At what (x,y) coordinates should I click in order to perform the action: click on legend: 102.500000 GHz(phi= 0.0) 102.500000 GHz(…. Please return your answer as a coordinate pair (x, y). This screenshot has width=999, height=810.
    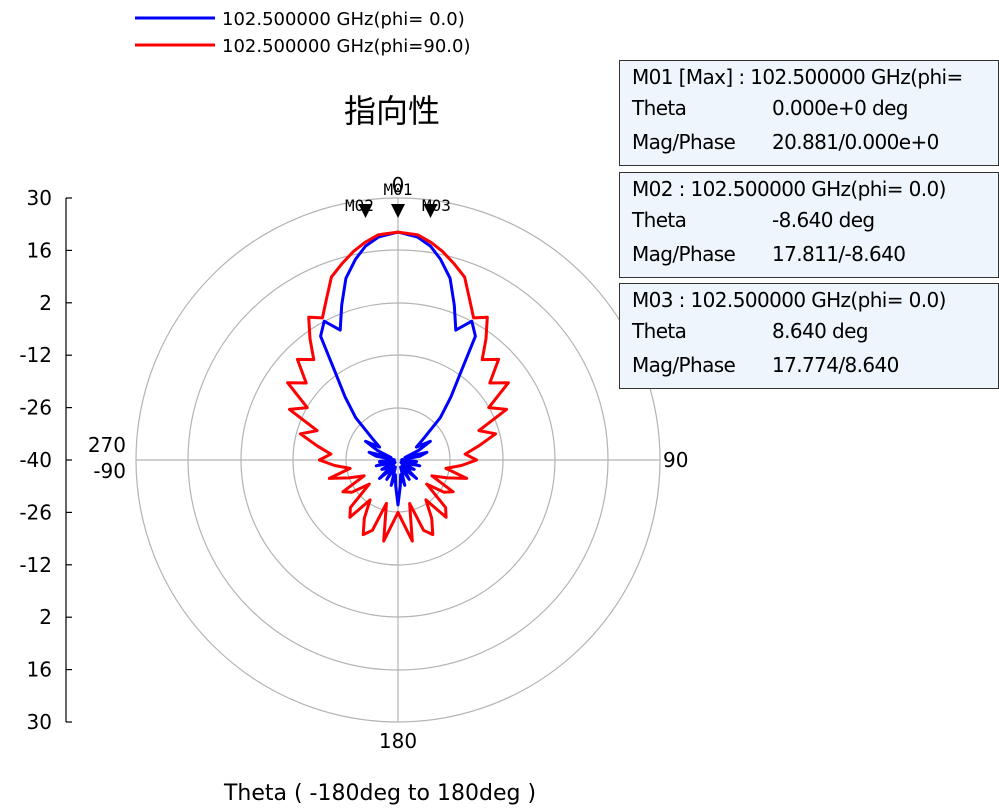
    Looking at the image, I should click on (302, 33).